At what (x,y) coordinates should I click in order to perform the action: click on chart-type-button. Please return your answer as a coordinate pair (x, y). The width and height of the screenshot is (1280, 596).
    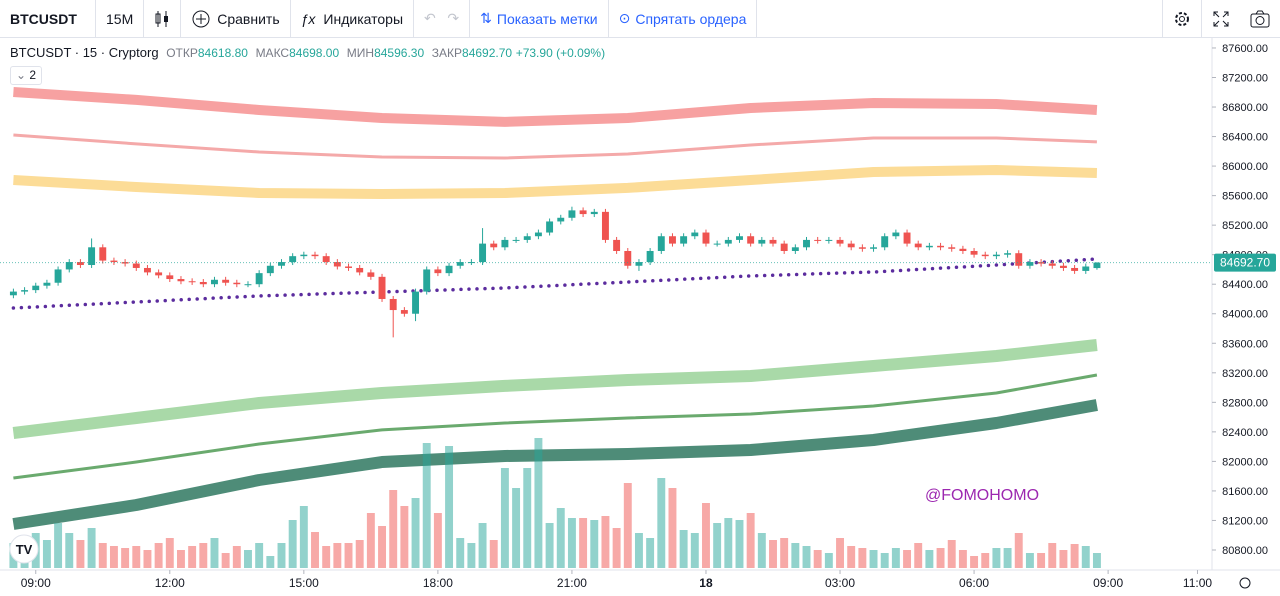
    Looking at the image, I should click on (163, 19).